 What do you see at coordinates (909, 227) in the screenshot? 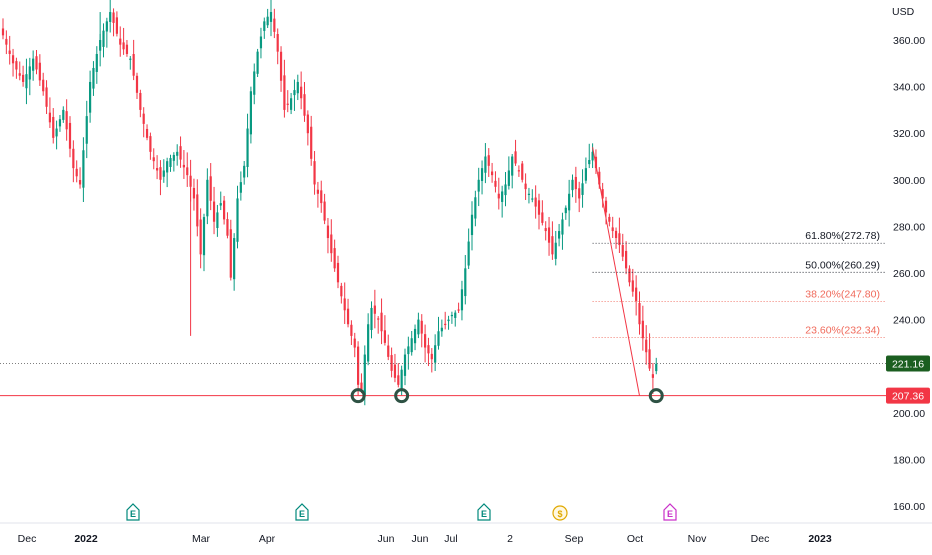
I see `price-tick-label: 280.00` at bounding box center [909, 227].